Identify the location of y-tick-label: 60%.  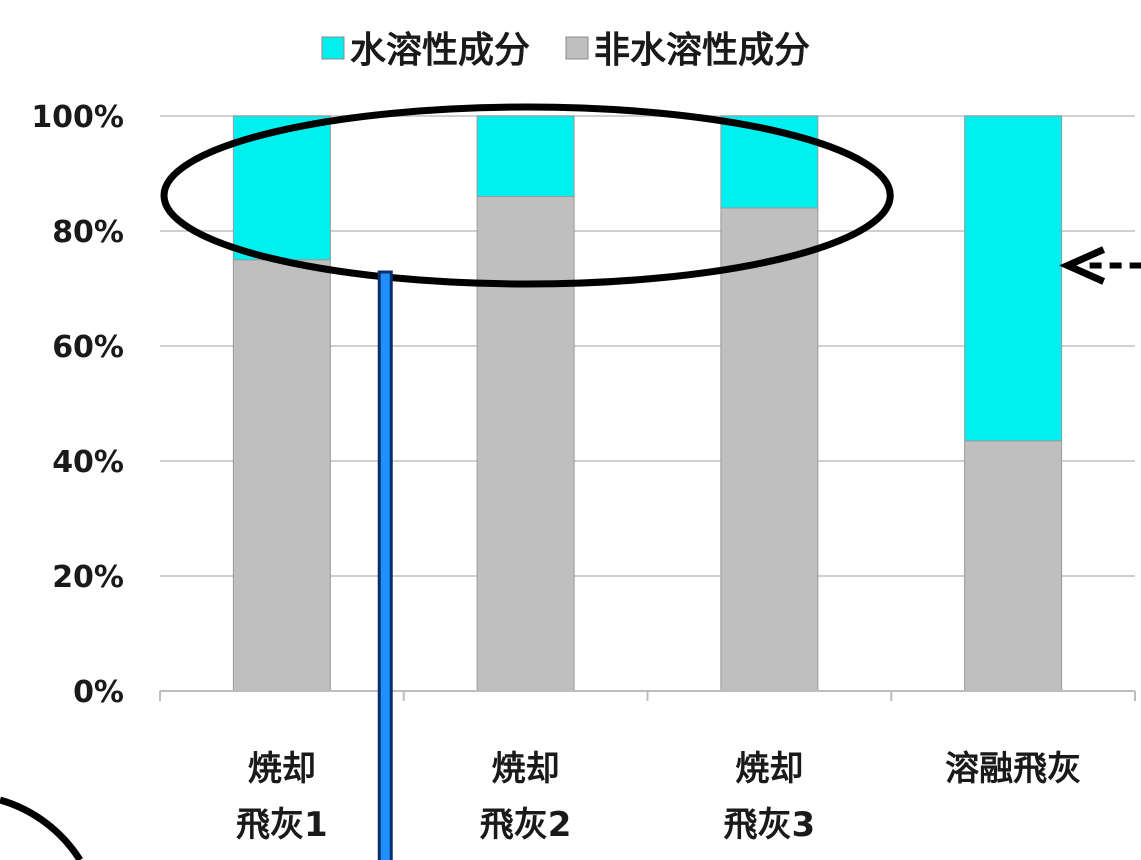
(88, 347).